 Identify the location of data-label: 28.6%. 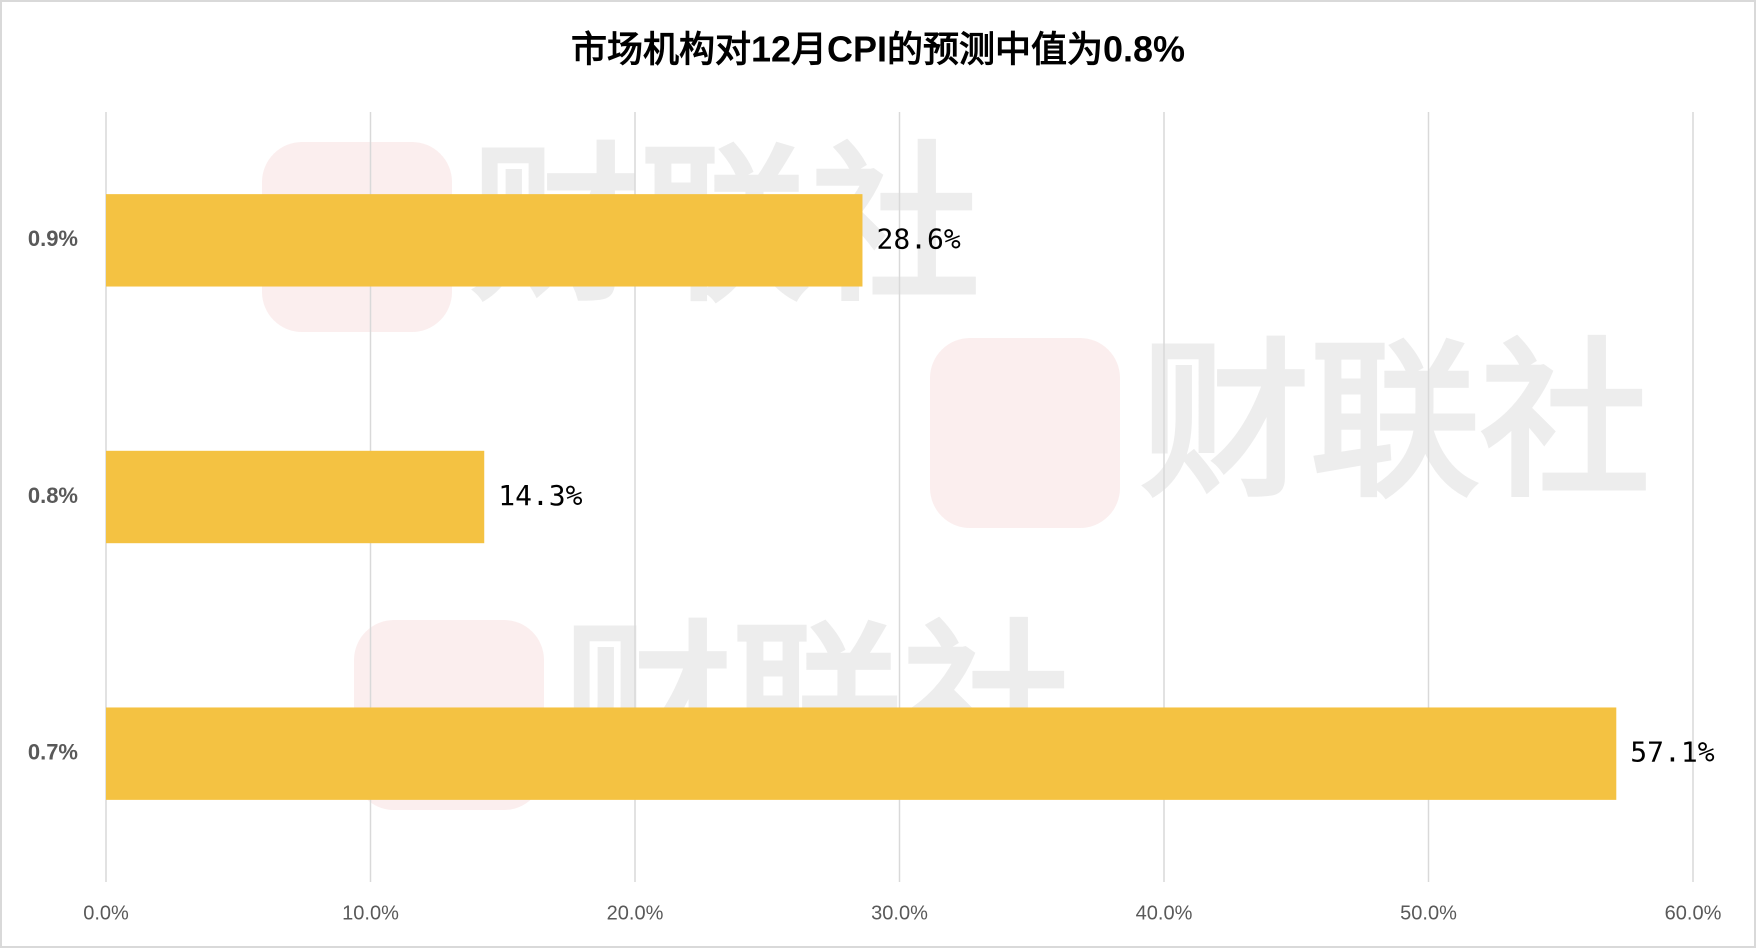
(918, 238).